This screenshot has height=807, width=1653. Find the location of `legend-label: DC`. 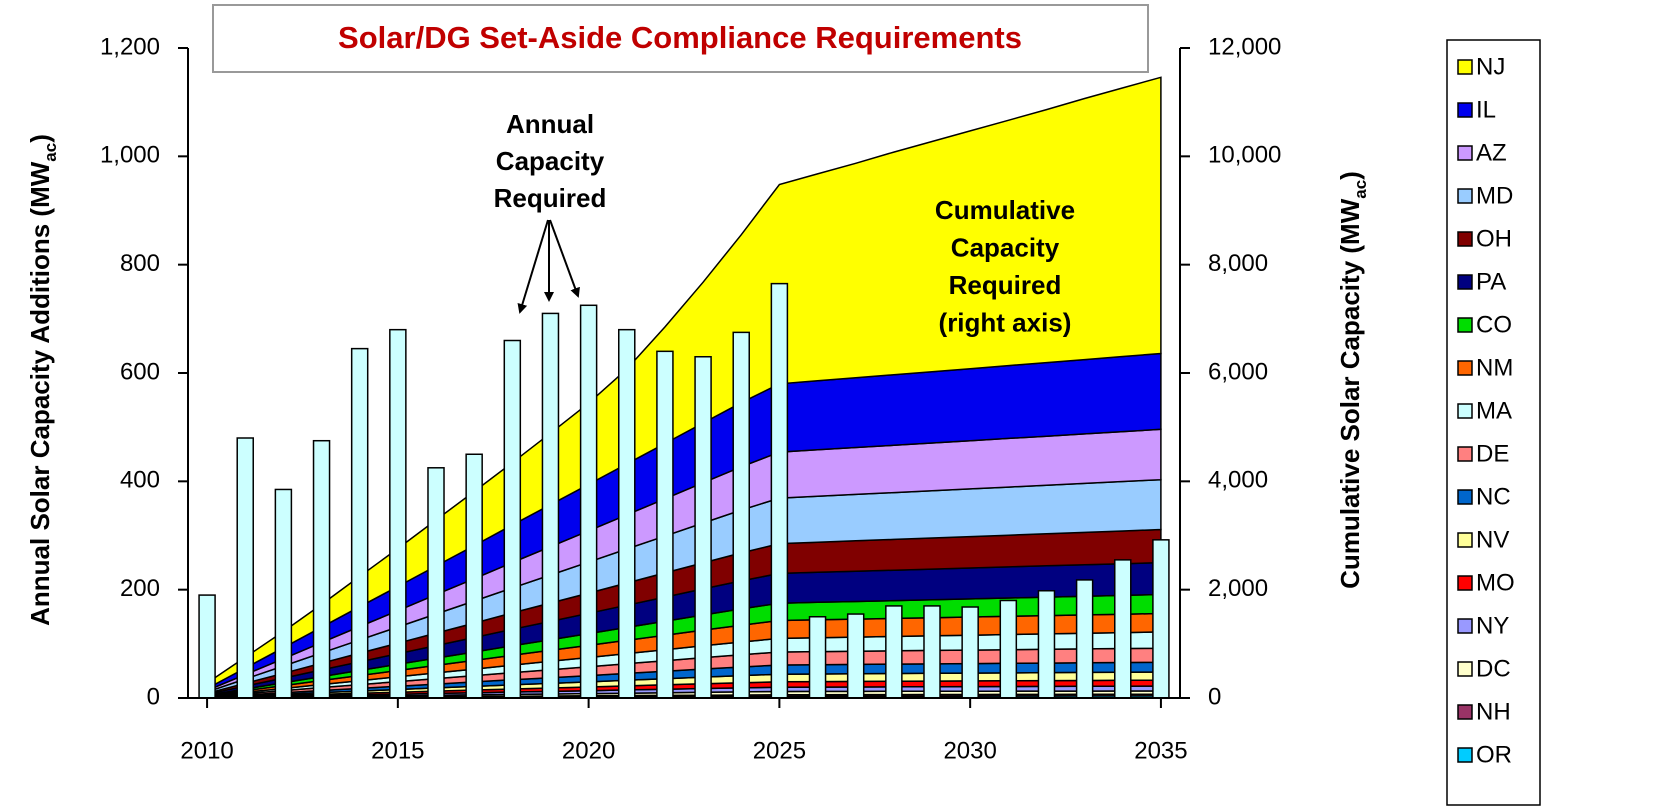

legend-label: DC is located at coordinates (1493, 668).